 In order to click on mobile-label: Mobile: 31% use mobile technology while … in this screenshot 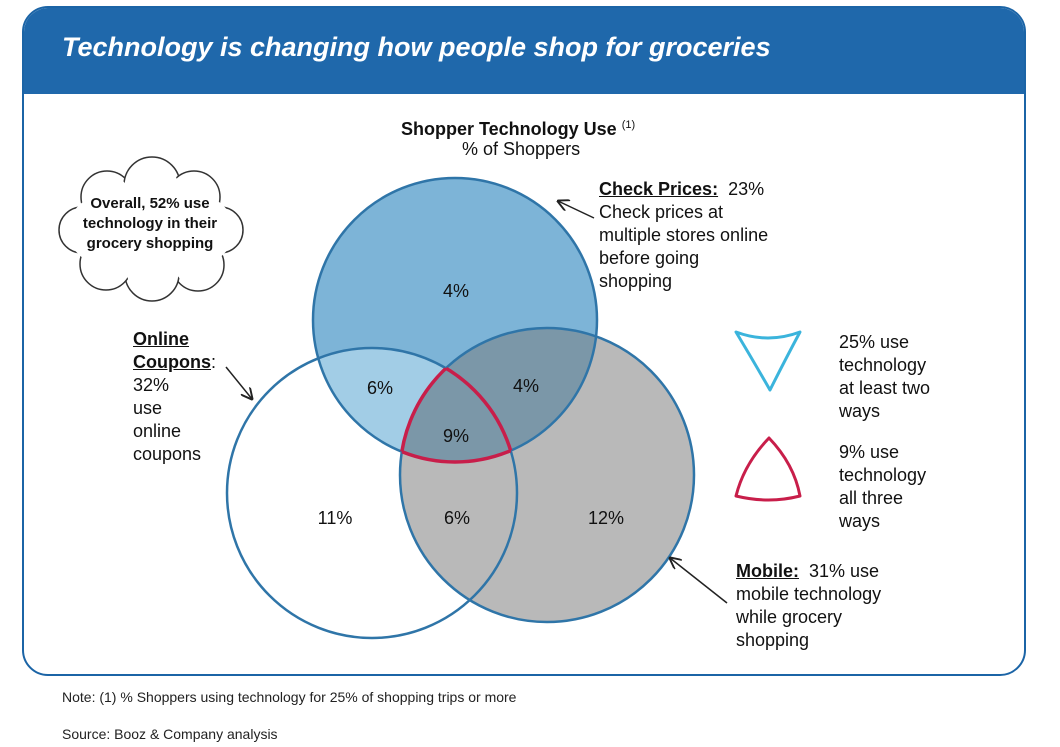, I will do `click(809, 605)`.